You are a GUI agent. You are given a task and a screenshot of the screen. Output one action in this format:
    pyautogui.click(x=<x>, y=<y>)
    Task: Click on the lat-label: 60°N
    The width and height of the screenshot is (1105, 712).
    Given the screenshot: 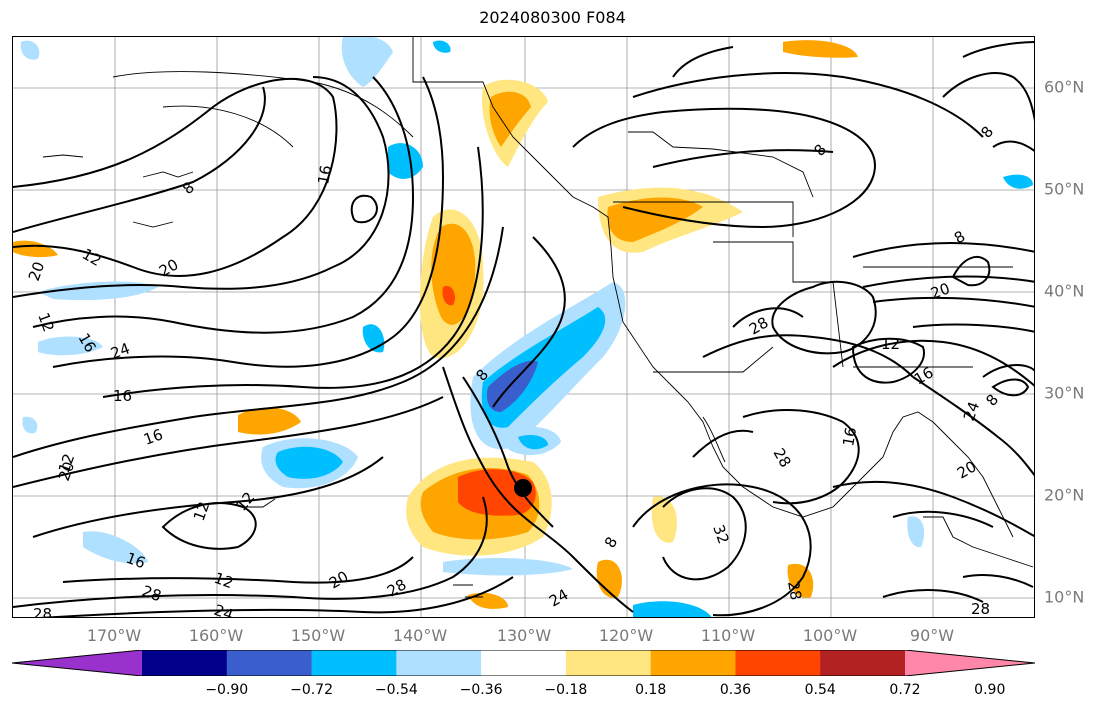 What is the action you would take?
    pyautogui.click(x=1064, y=87)
    